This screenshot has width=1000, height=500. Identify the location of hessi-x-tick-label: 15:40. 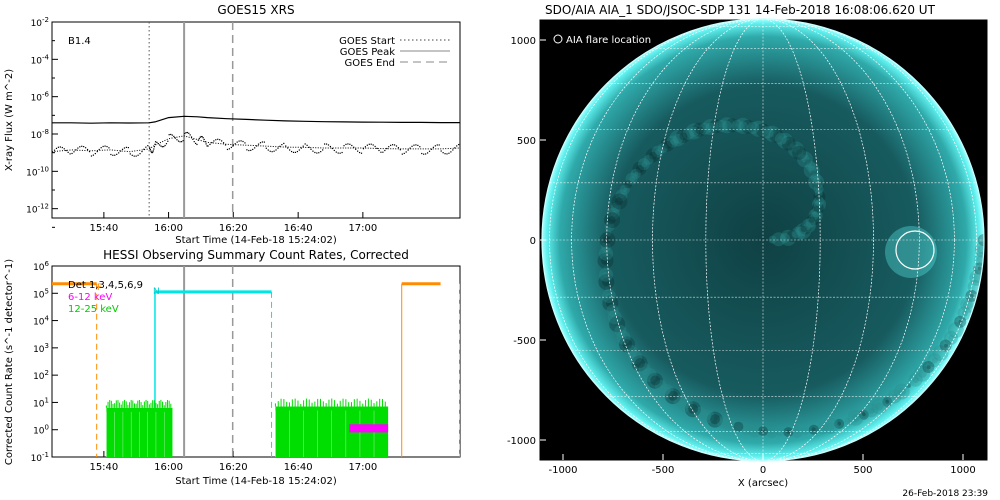
(103, 467).